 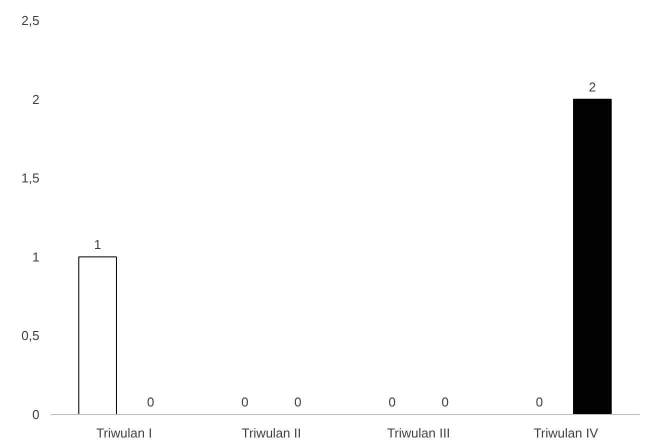 I want to click on y-tick-label: 0,5, so click(x=30, y=336).